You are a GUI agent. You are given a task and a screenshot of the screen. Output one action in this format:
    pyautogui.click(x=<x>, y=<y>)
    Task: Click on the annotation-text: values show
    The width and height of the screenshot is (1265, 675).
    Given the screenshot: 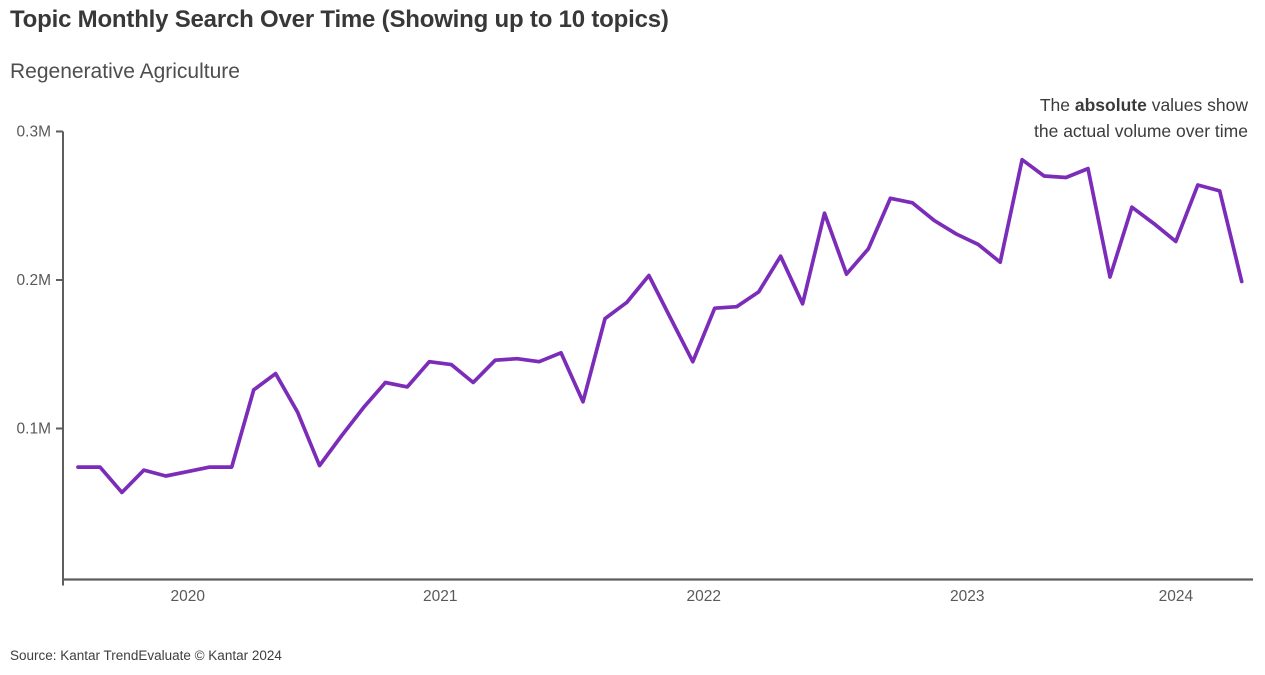 What is the action you would take?
    pyautogui.click(x=1197, y=105)
    